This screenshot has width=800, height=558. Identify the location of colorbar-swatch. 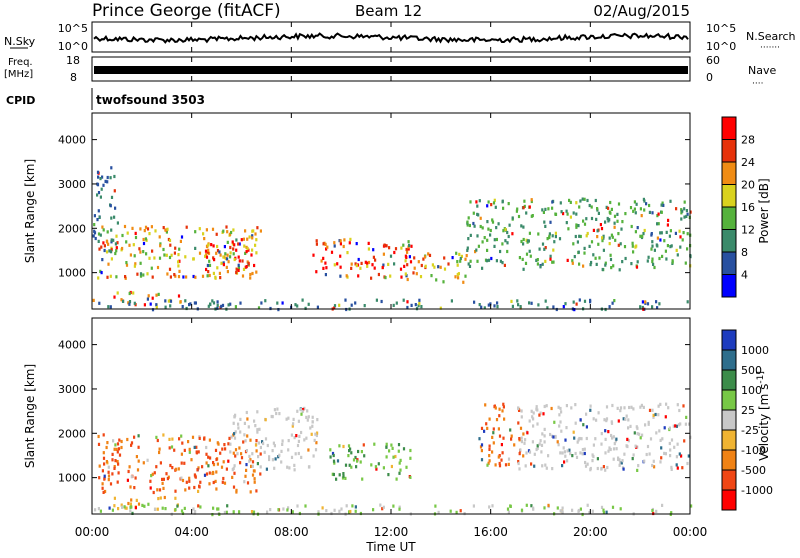
(729, 173).